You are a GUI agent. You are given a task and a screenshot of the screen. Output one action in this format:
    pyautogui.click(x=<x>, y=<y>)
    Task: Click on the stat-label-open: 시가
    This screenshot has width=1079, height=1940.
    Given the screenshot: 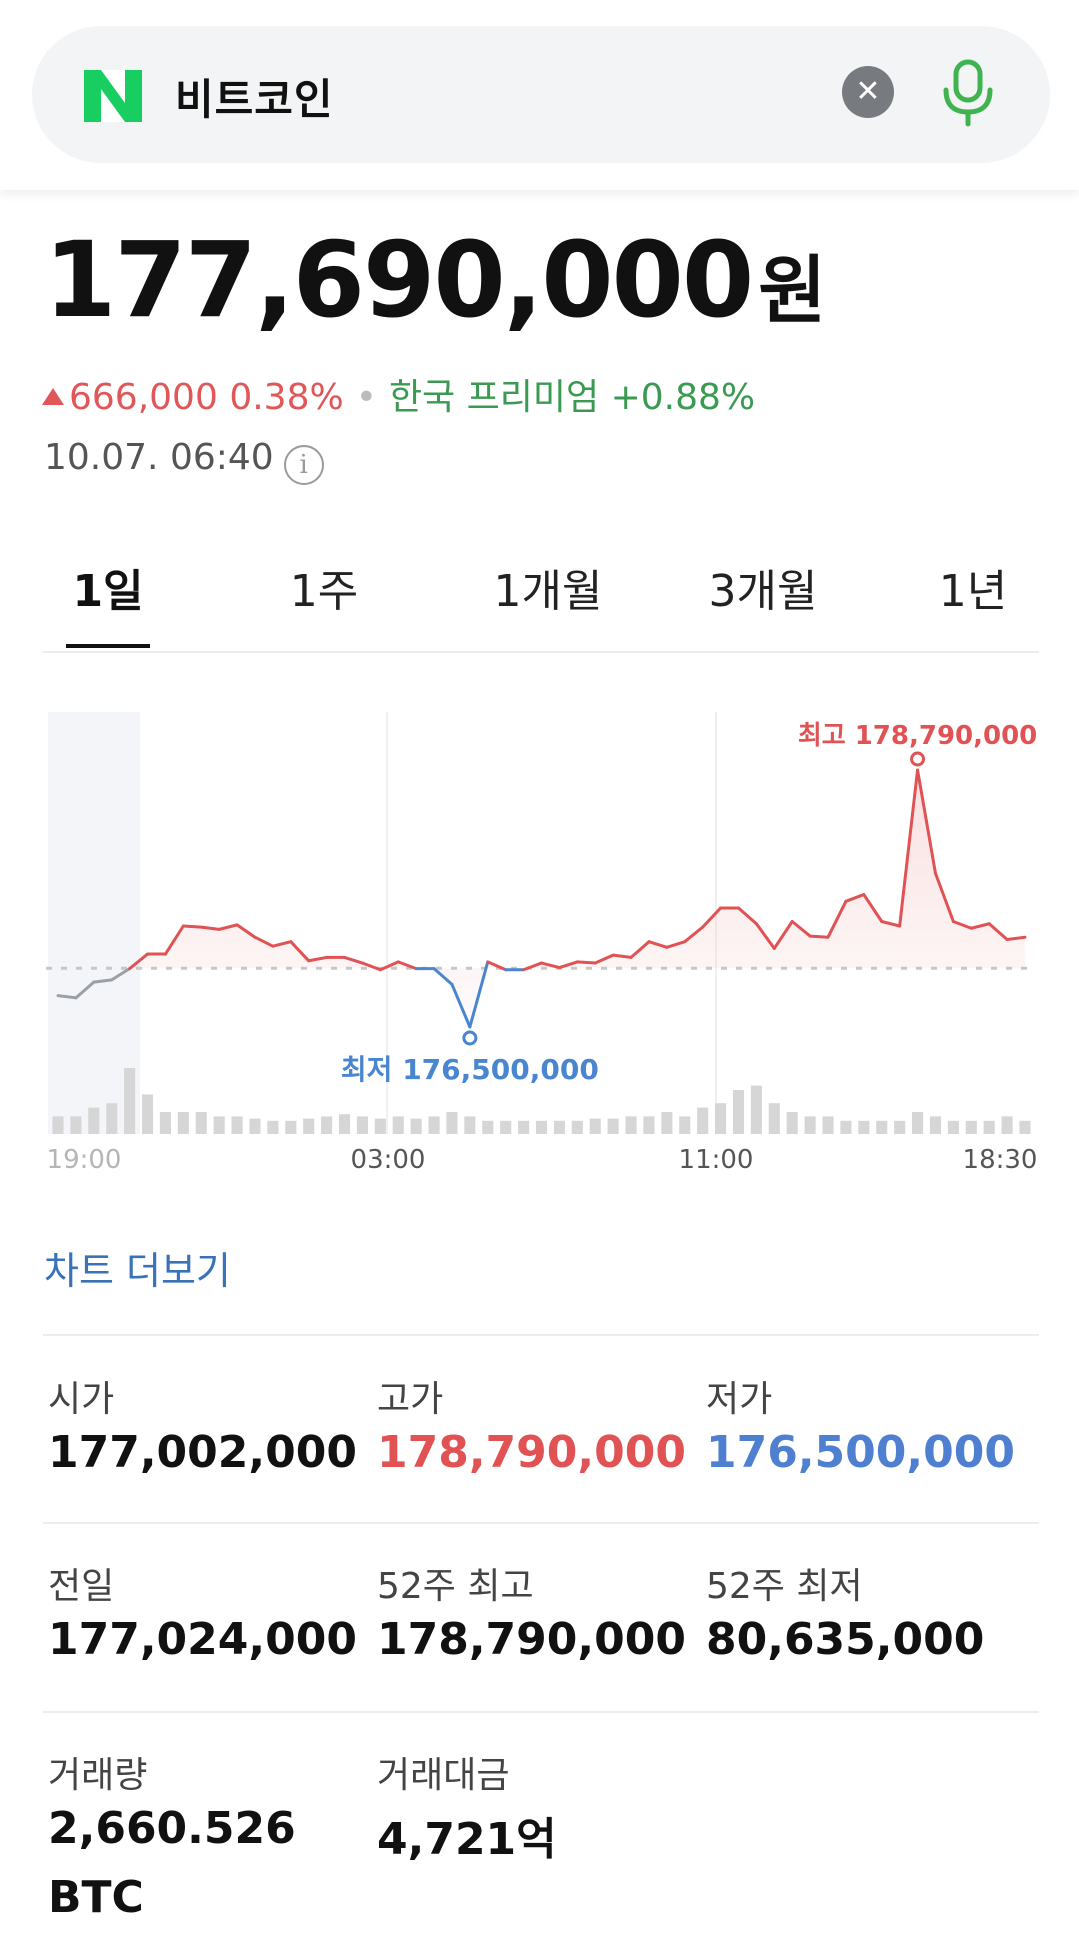 What is the action you would take?
    pyautogui.click(x=81, y=1399)
    